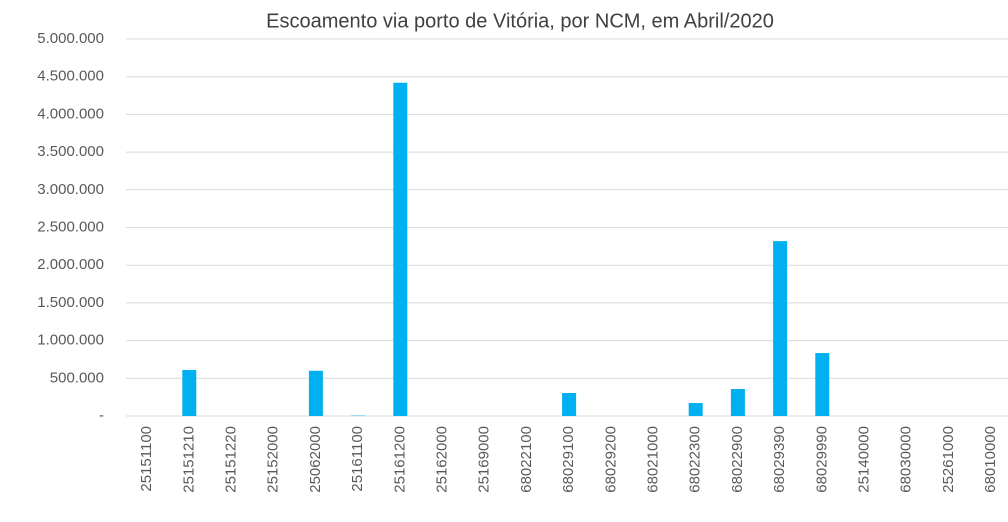 This screenshot has width=1008, height=522. What do you see at coordinates (70, 226) in the screenshot?
I see `y-tick-label: 2.500.000` at bounding box center [70, 226].